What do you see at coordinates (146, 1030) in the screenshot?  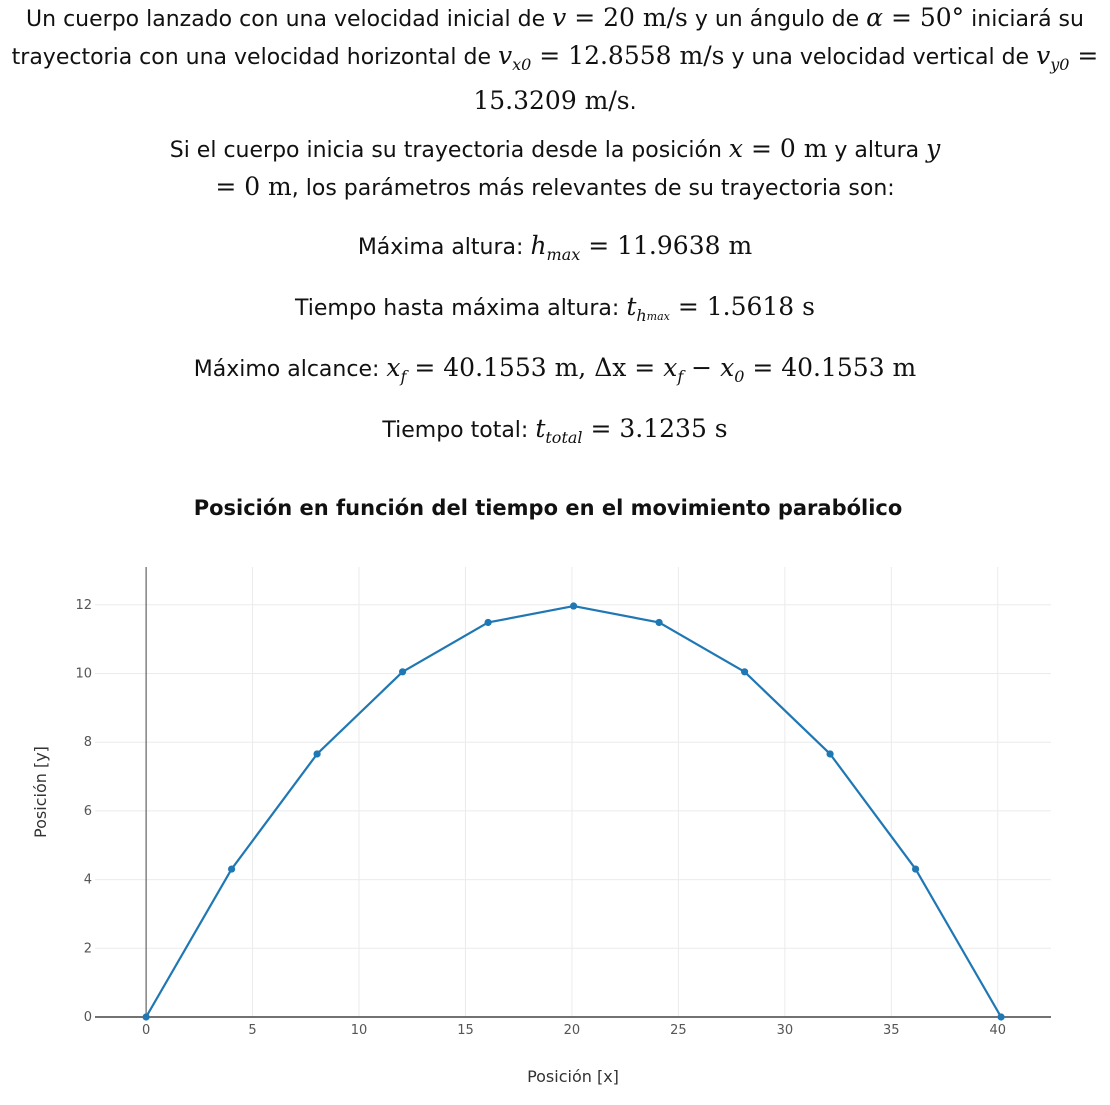 I see `x-tick-label: 0` at bounding box center [146, 1030].